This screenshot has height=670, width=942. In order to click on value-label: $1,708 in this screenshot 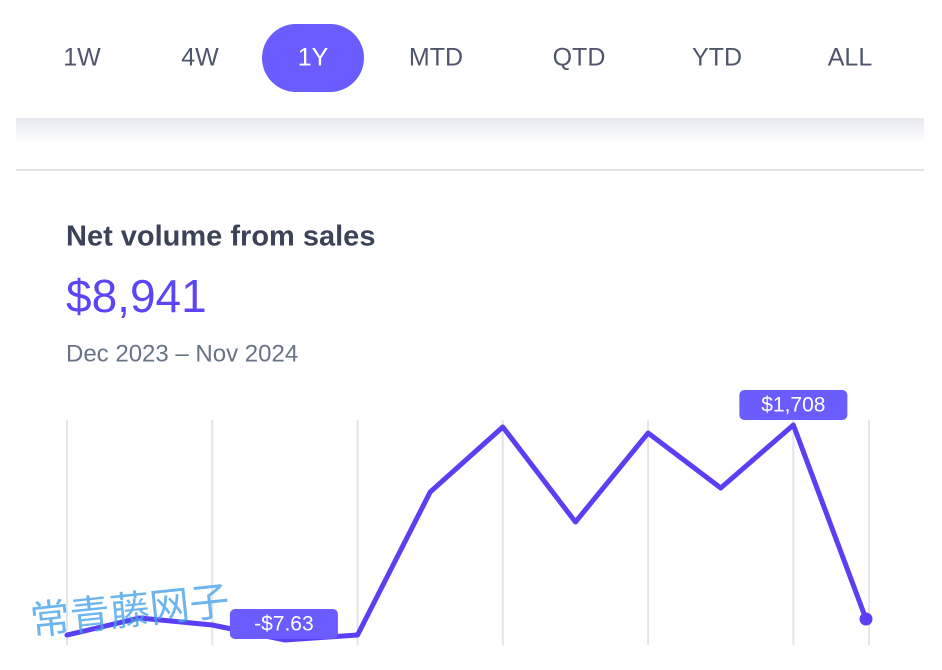, I will do `click(793, 405)`.